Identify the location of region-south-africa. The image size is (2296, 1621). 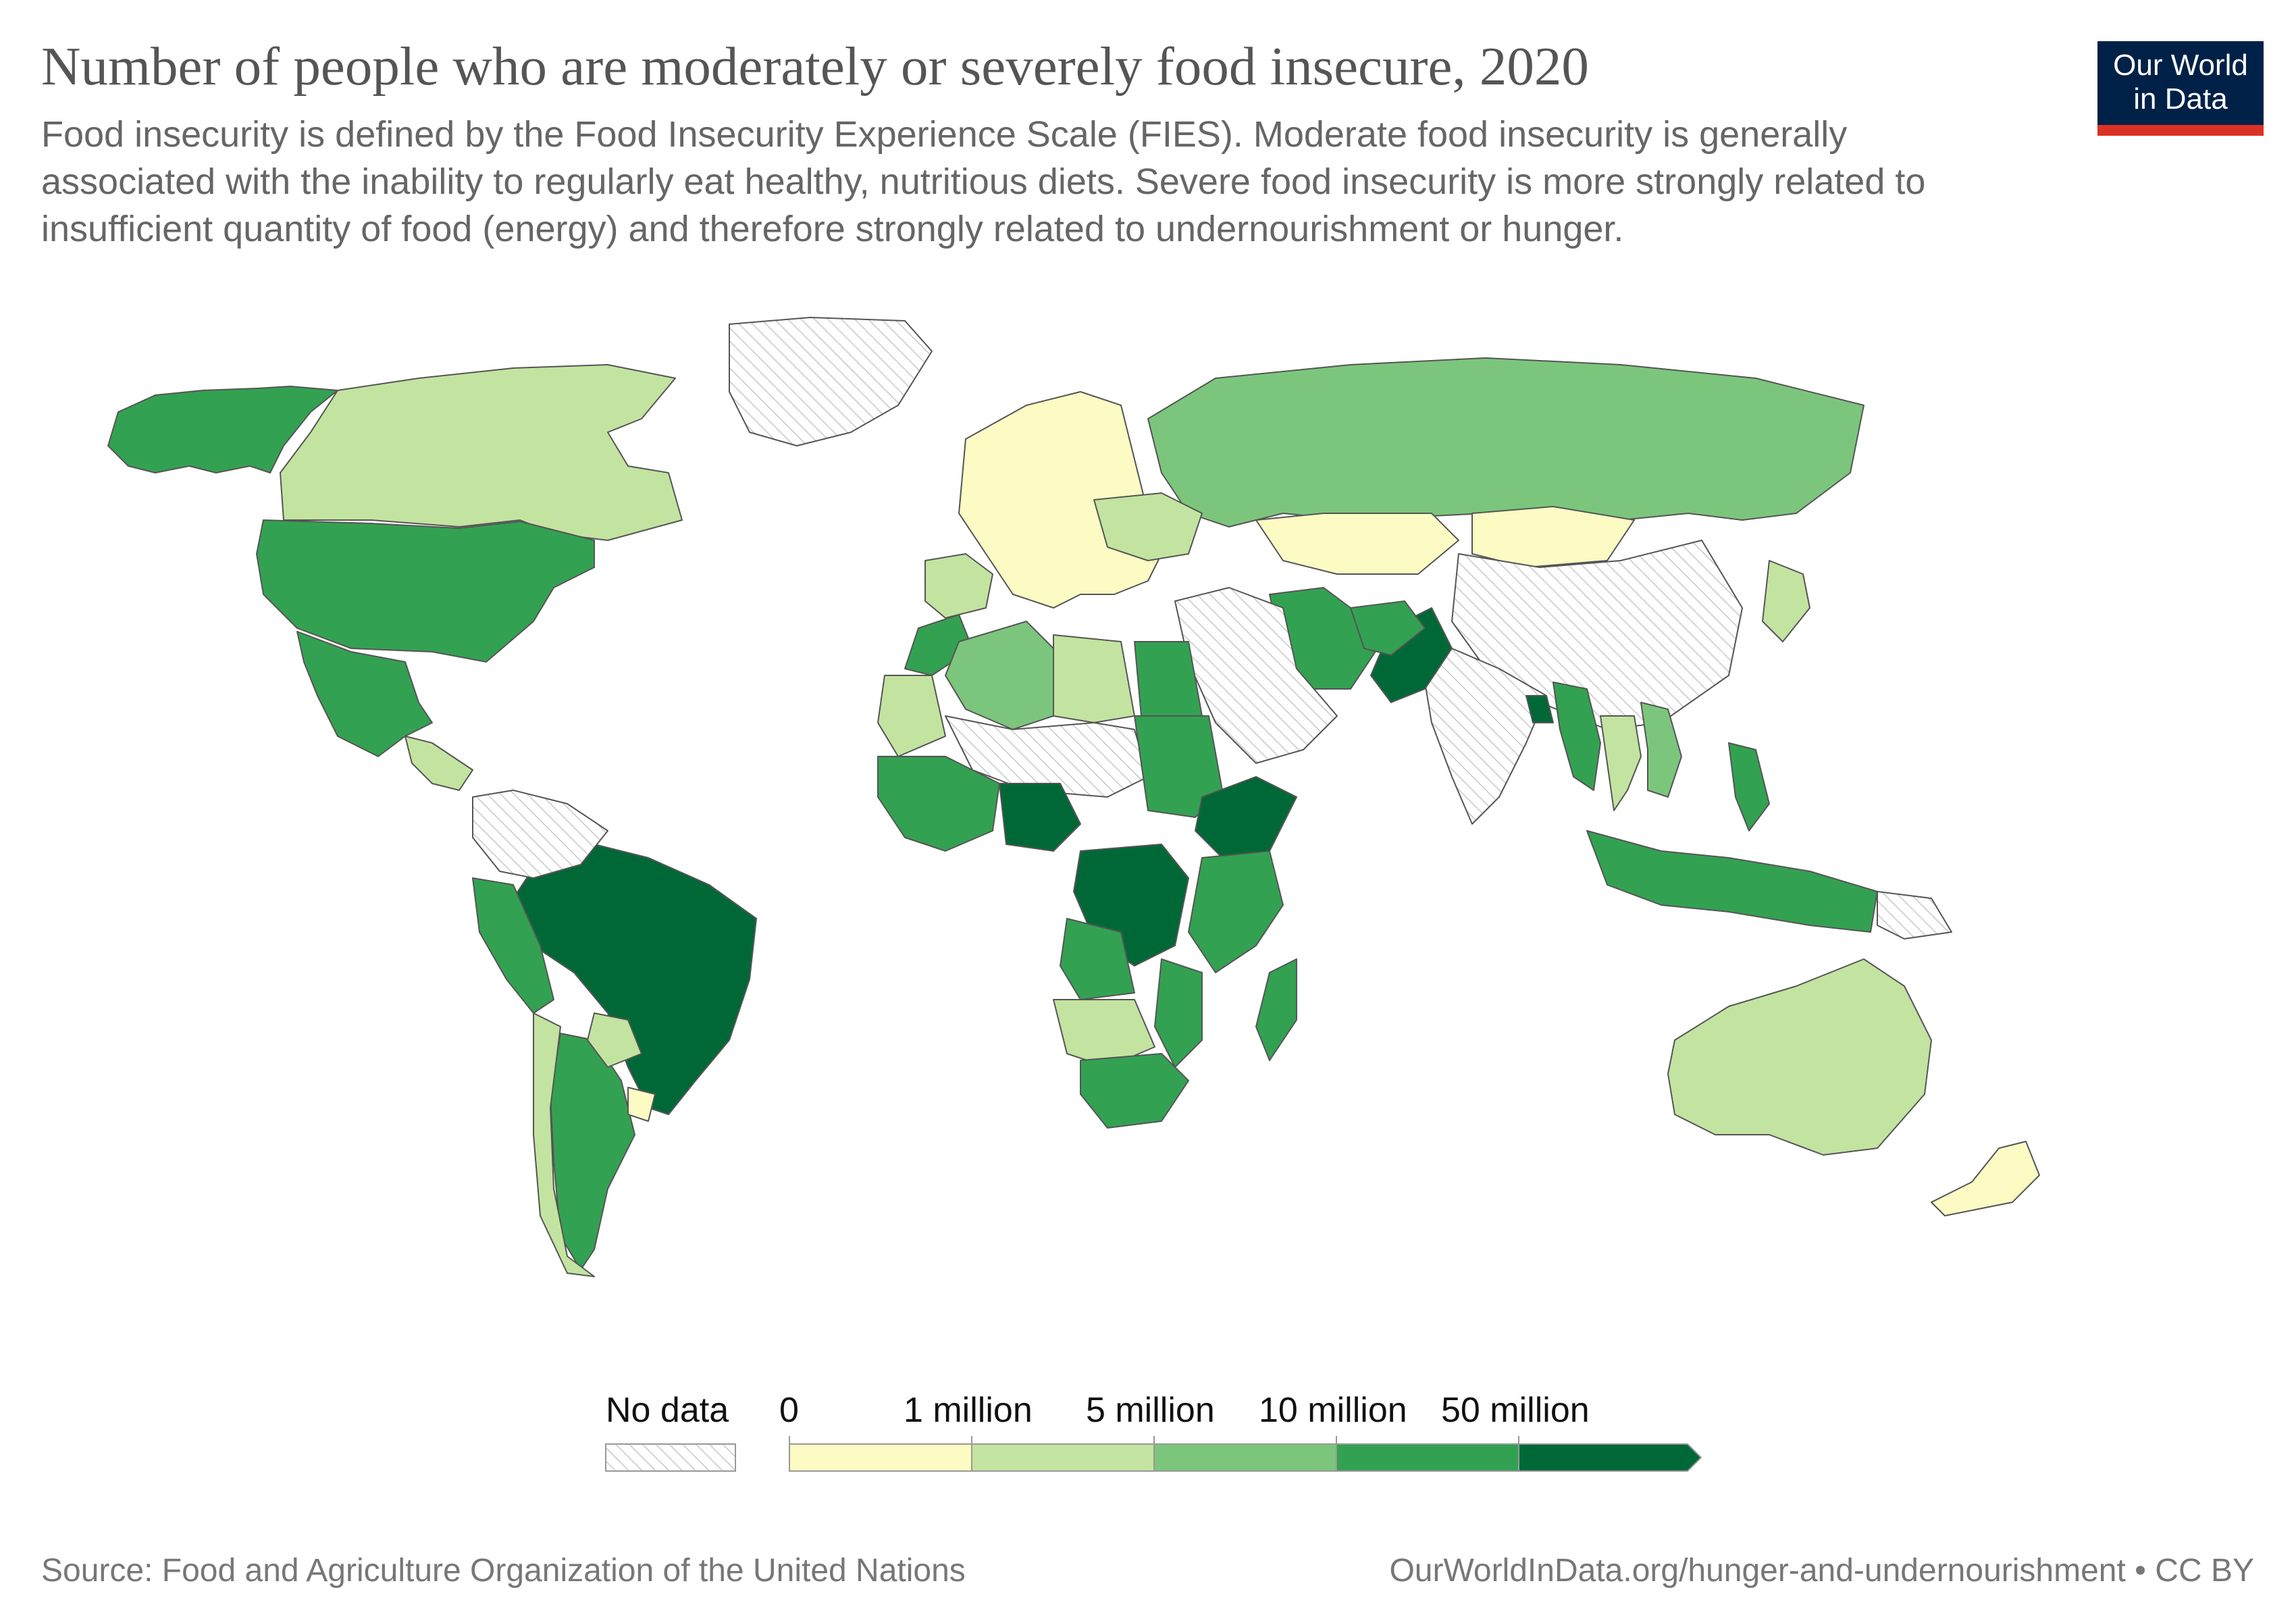
(1134, 1091).